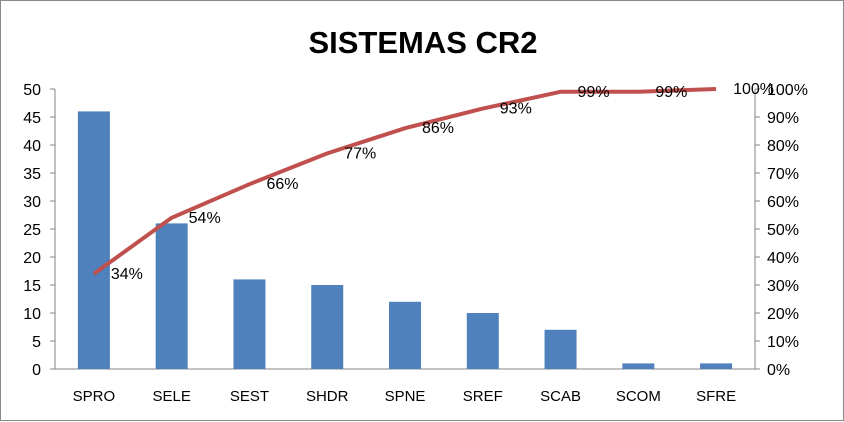 The width and height of the screenshot is (844, 422). What do you see at coordinates (94, 396) in the screenshot?
I see `x-tick-label: SPRO` at bounding box center [94, 396].